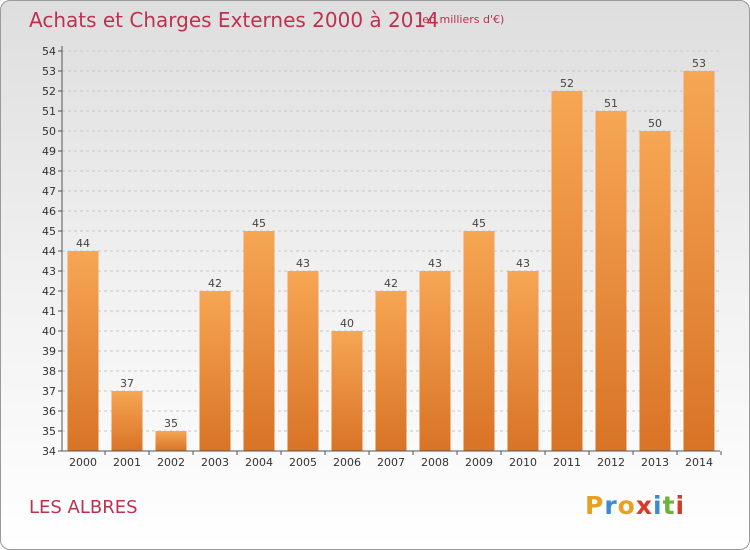 The height and width of the screenshot is (550, 750). What do you see at coordinates (49, 391) in the screenshot?
I see `y-tick-label: 37` at bounding box center [49, 391].